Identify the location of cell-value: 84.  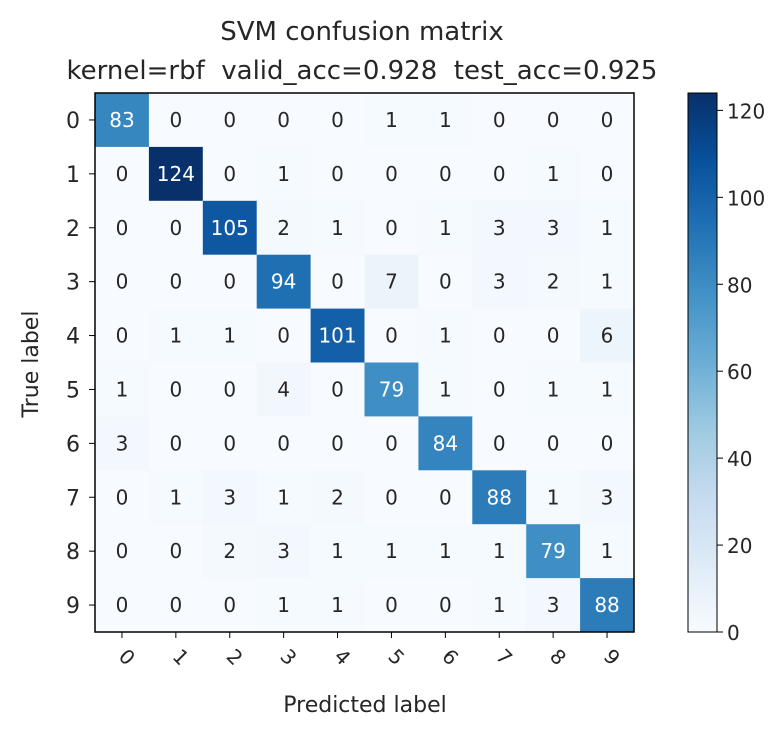
(445, 443).